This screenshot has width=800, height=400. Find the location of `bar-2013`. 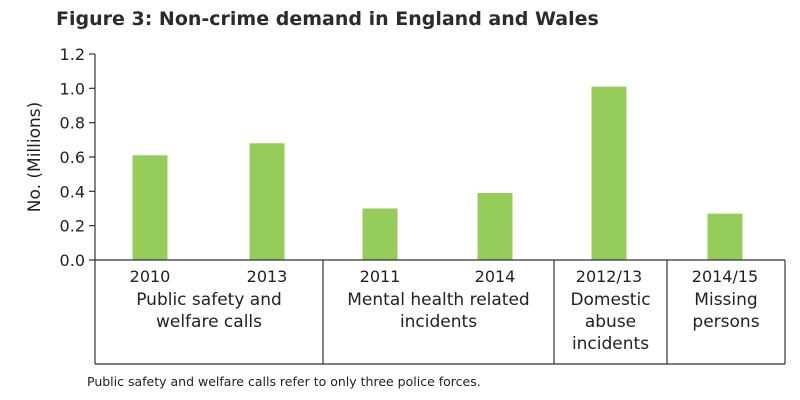

bar-2013 is located at coordinates (267, 201).